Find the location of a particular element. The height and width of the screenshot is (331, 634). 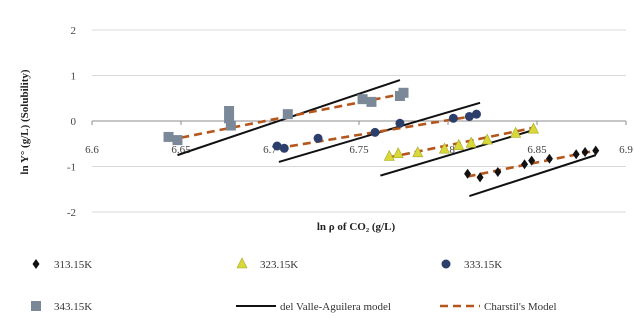

x-tick-label: 6.6 is located at coordinates (92, 150).